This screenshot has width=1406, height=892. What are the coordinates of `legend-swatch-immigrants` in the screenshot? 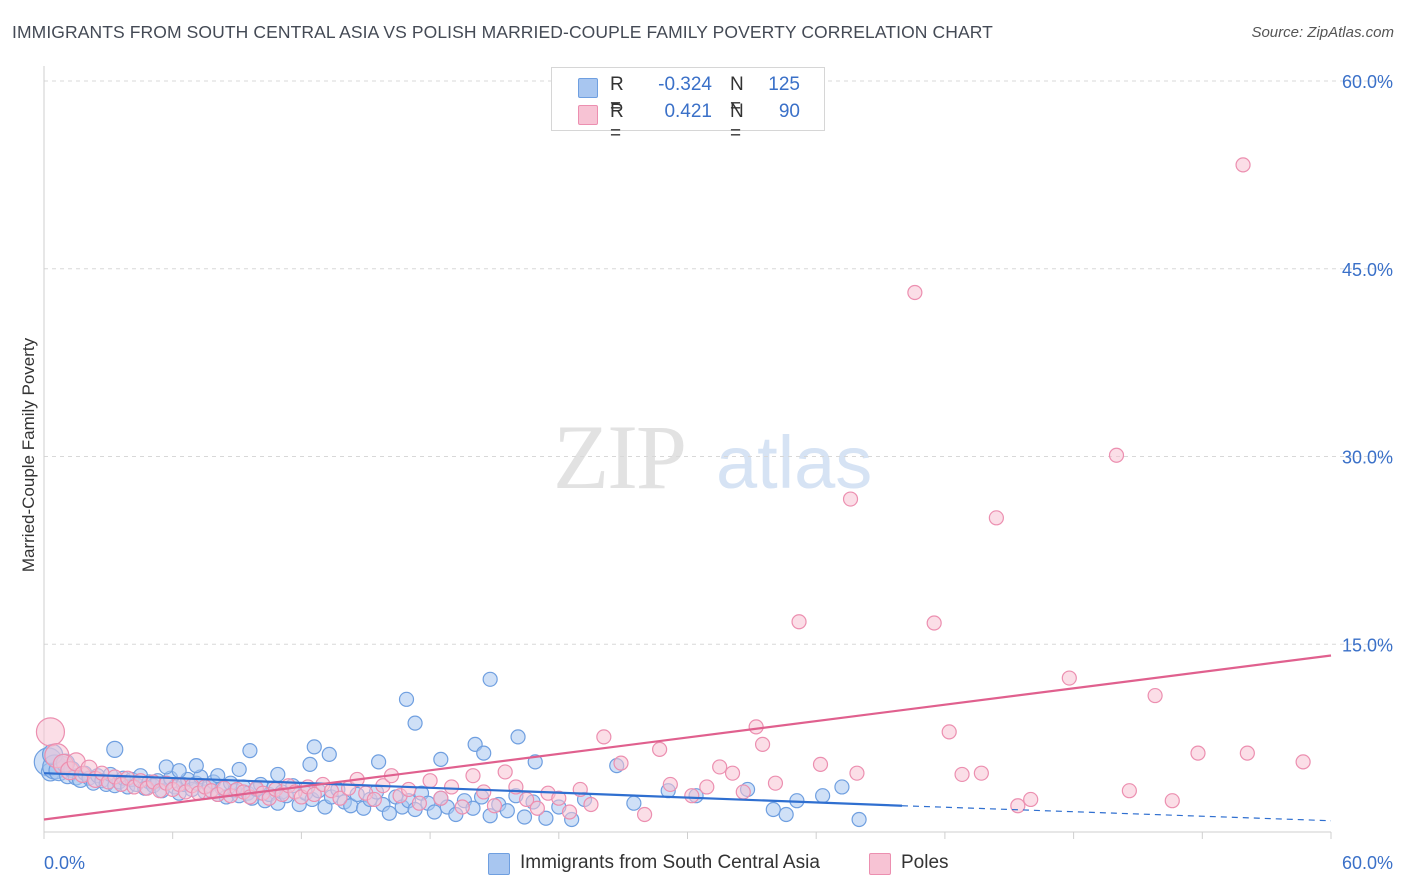 It's located at (499, 864).